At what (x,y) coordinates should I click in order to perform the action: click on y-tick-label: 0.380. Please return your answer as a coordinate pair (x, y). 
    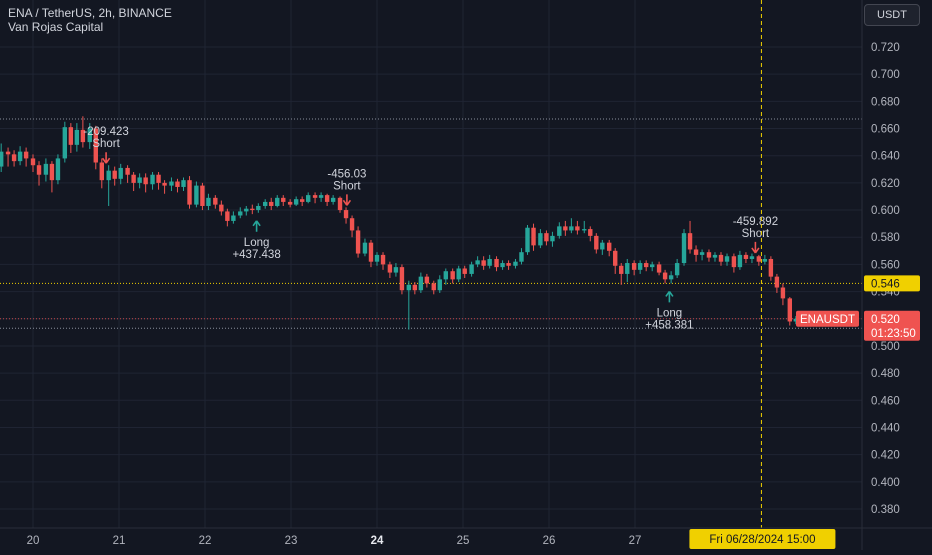
    Looking at the image, I should click on (885, 510).